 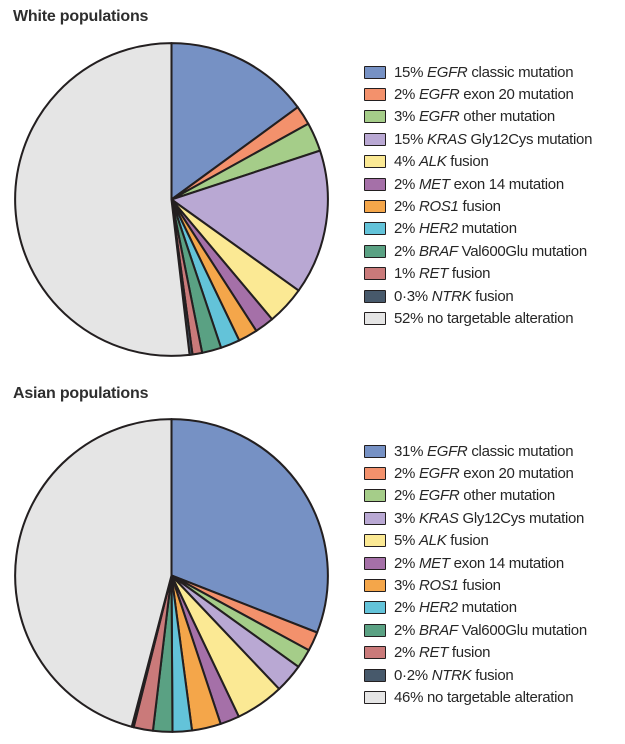 What do you see at coordinates (484, 451) in the screenshot?
I see `legend-label-egfr-classic-mutation: 31% EGFR classic mutation` at bounding box center [484, 451].